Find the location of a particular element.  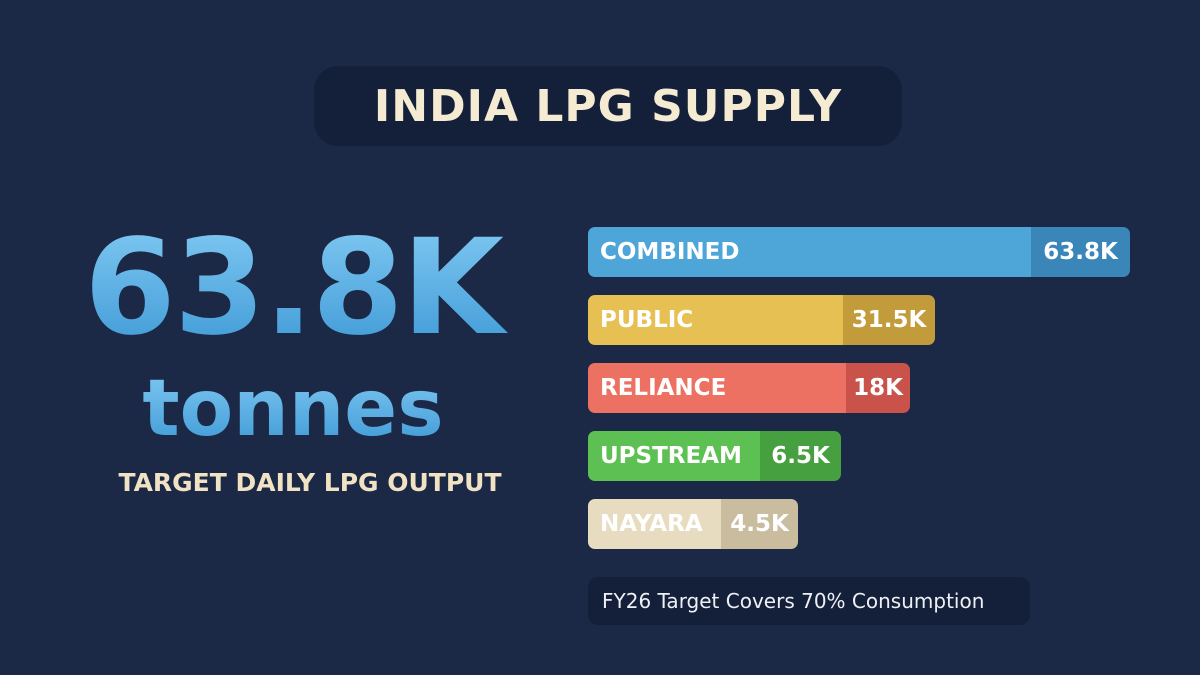

note: FY26 Target Covers 70% Consumption is located at coordinates (809, 601).